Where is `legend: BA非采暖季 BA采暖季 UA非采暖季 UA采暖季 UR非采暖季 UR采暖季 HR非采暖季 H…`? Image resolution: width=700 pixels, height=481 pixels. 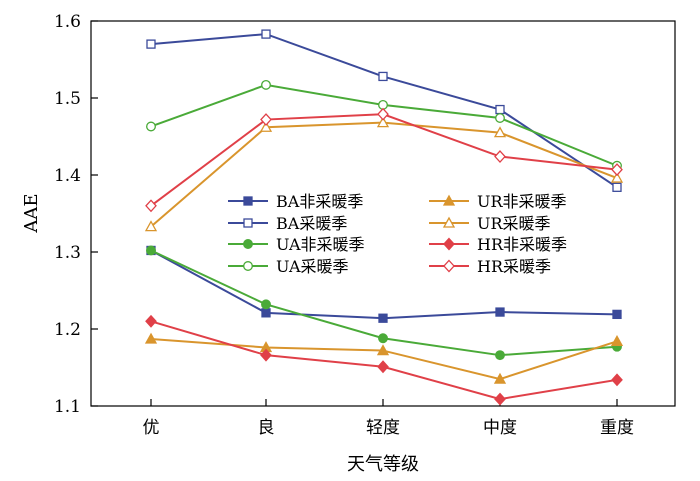 legend: BA非采暖季 BA采暖季 UA非采暖季 UA采暖季 UR非采暖季 UR采暖季 HR非采暖季 H… is located at coordinates (397, 234).